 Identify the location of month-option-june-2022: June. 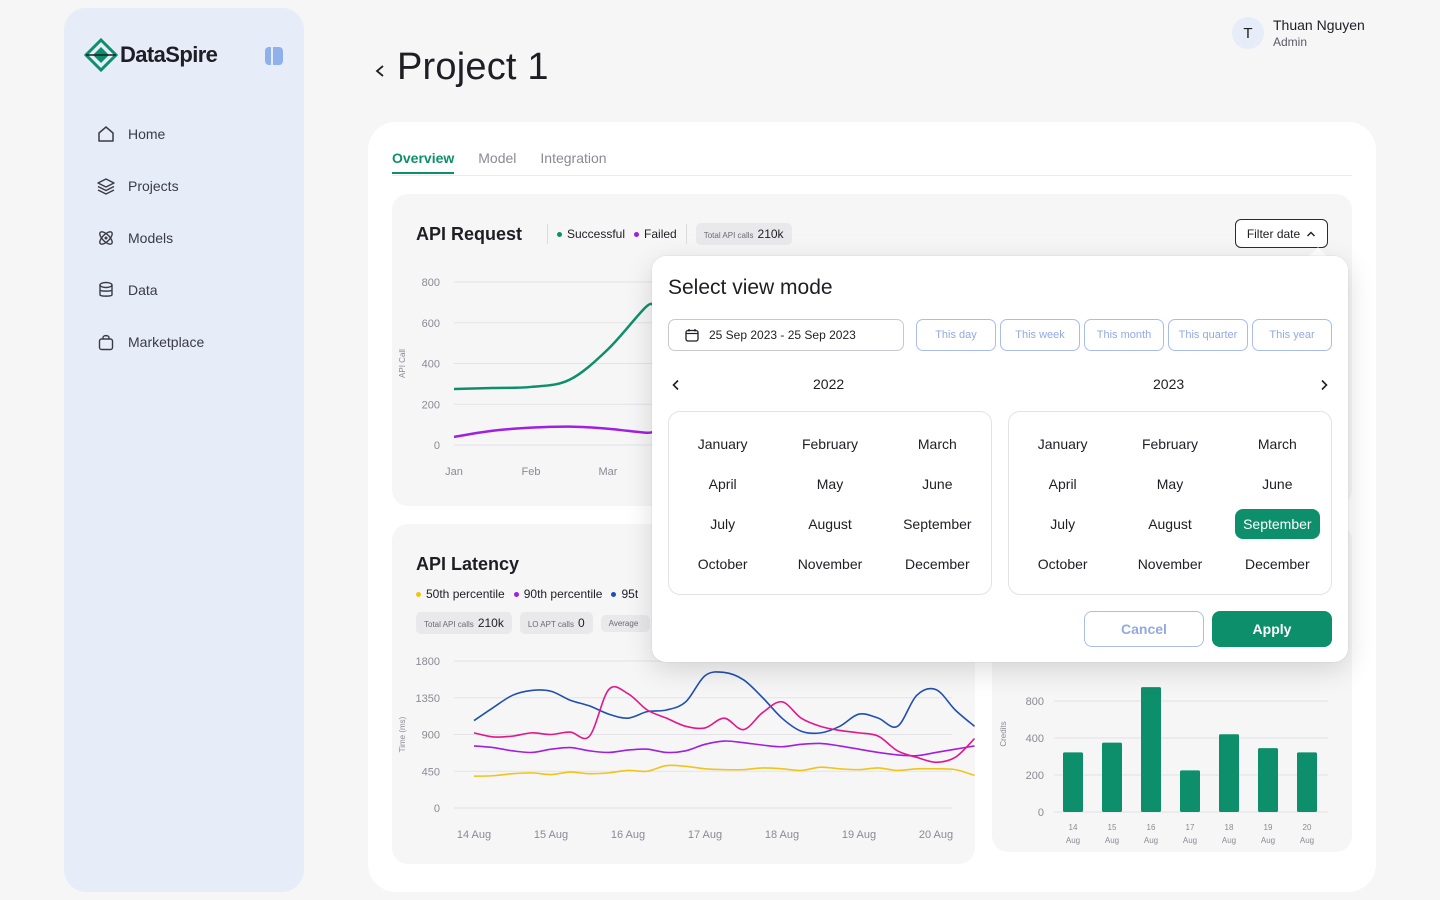
(937, 484).